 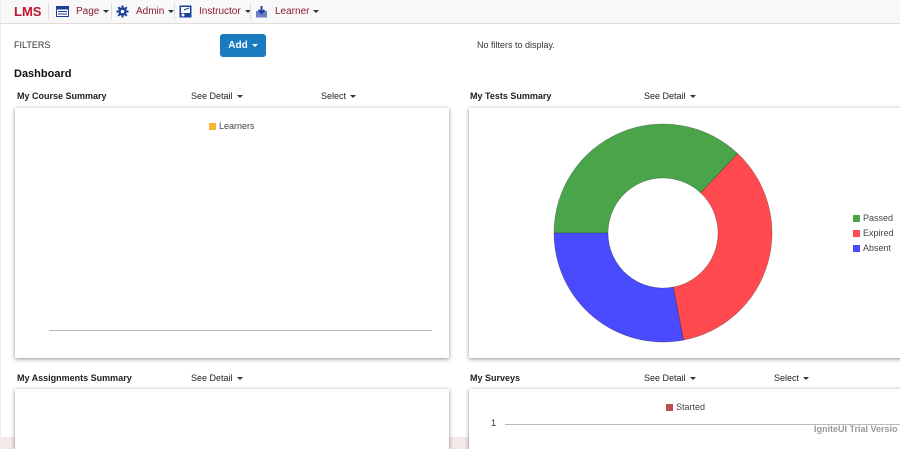 I want to click on donut-slice-passed, so click(x=646, y=178).